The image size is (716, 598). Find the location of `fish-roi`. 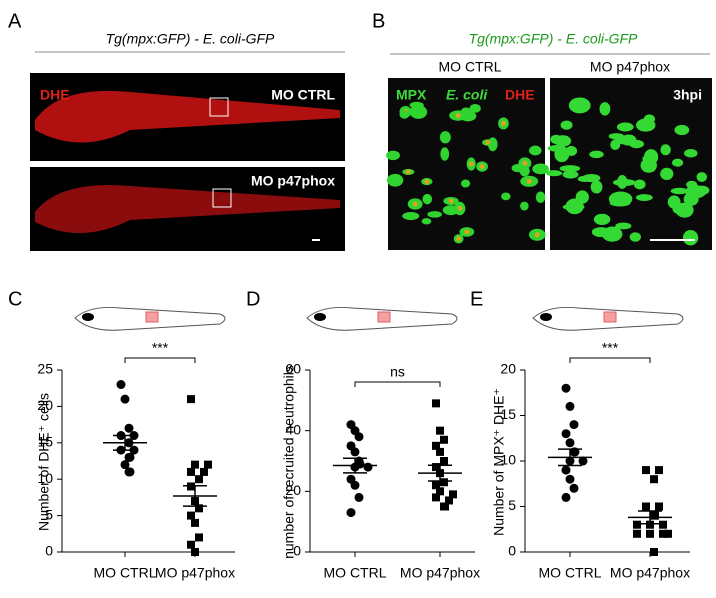

fish-roi is located at coordinates (152, 317).